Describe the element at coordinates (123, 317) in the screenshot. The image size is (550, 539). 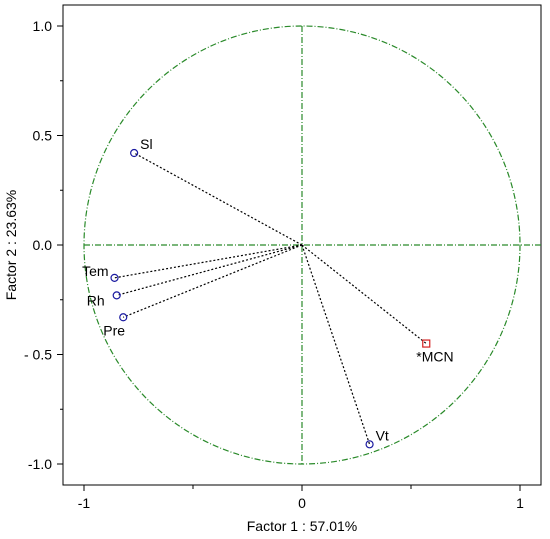
I see `point-pre` at that location.